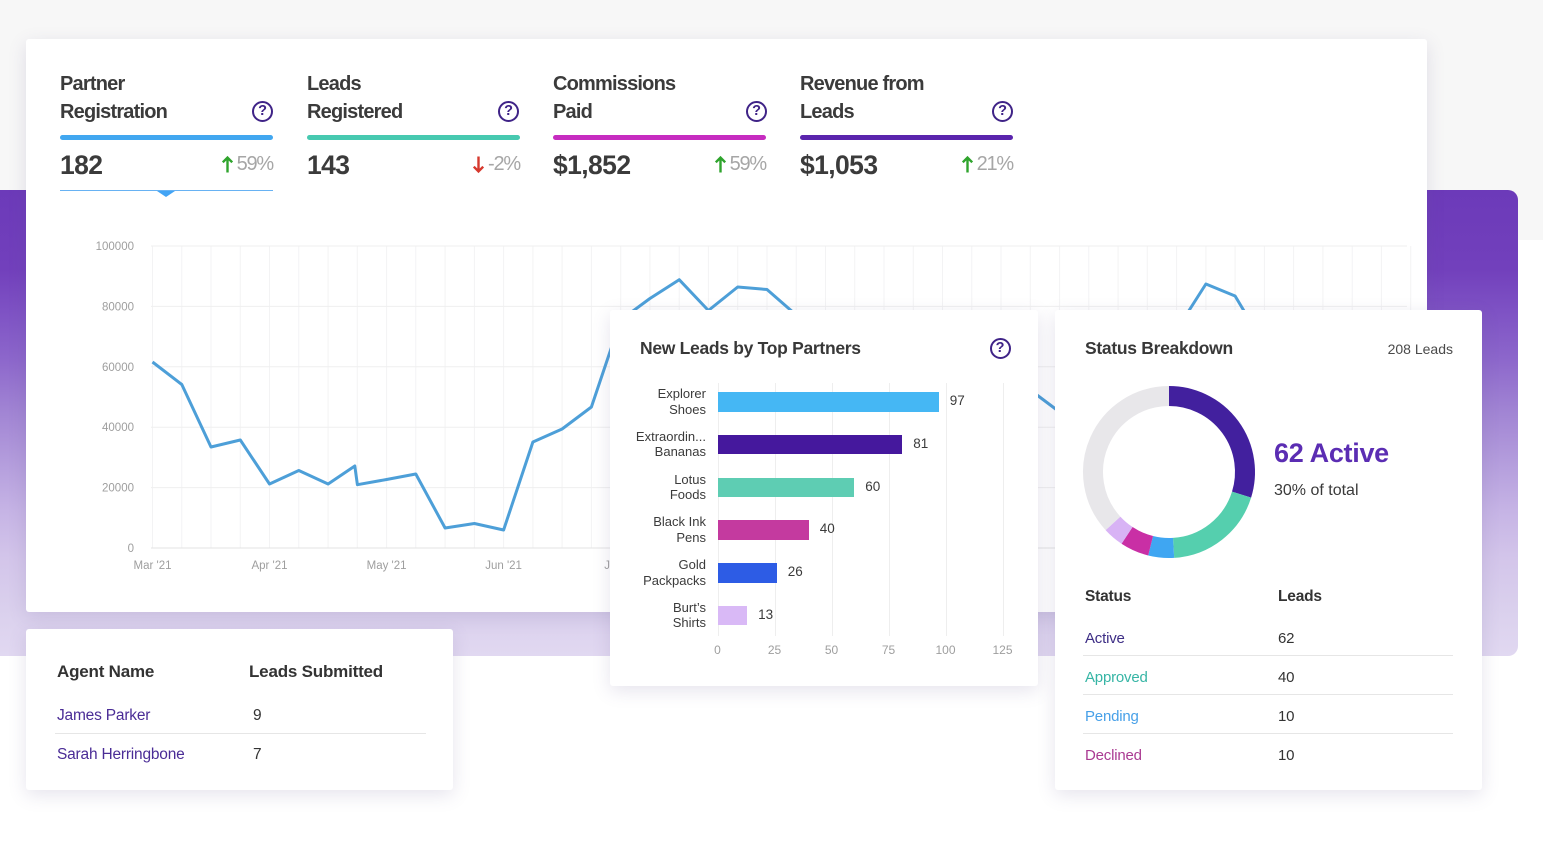  I want to click on svg-text: 40000, so click(118, 428).